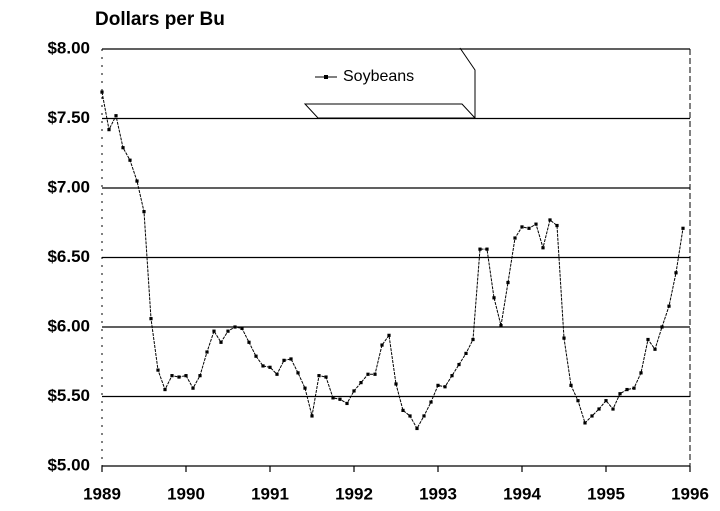 The width and height of the screenshot is (720, 511). What do you see at coordinates (68, 395) in the screenshot?
I see `y-tick-label: $5.50` at bounding box center [68, 395].